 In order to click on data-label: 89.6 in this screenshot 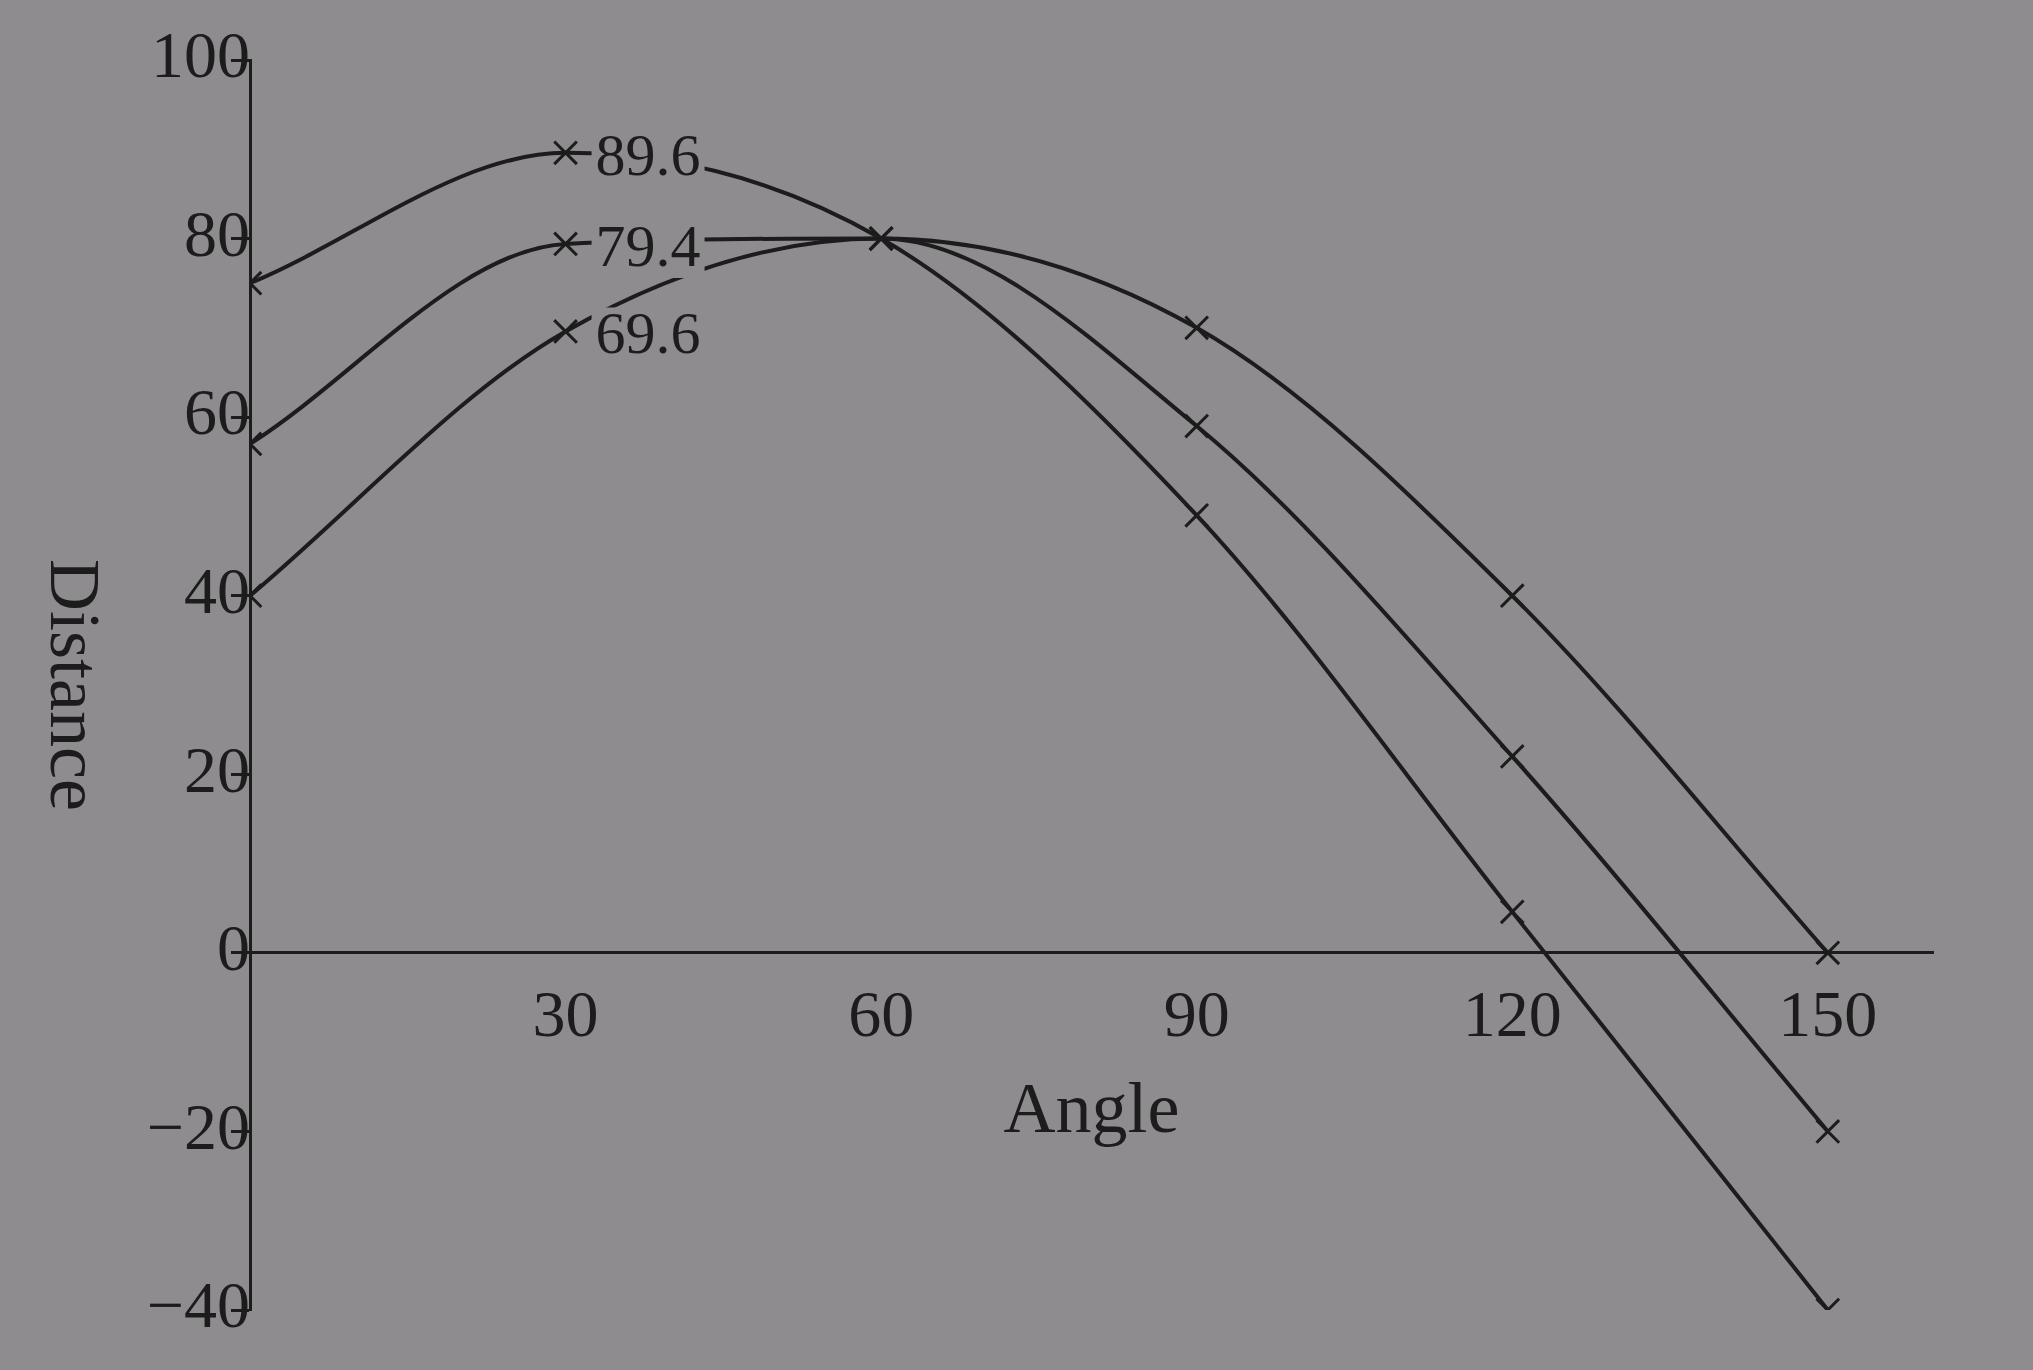, I will do `click(648, 154)`.